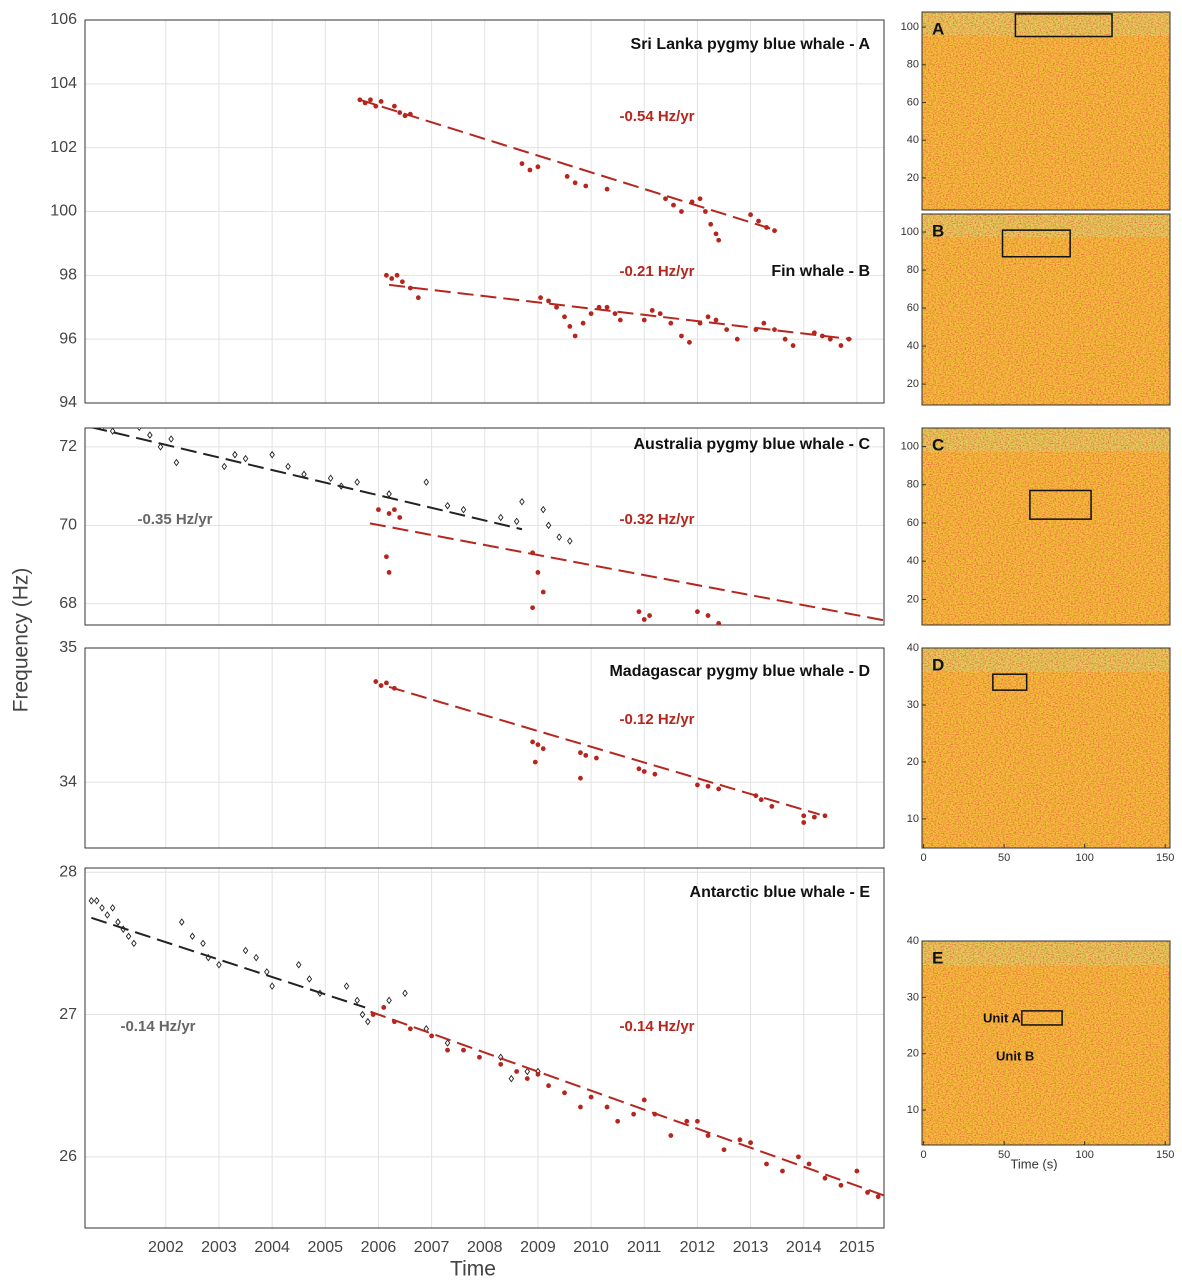 The height and width of the screenshot is (1282, 1182). I want to click on y-tick-label: 72, so click(68, 446).